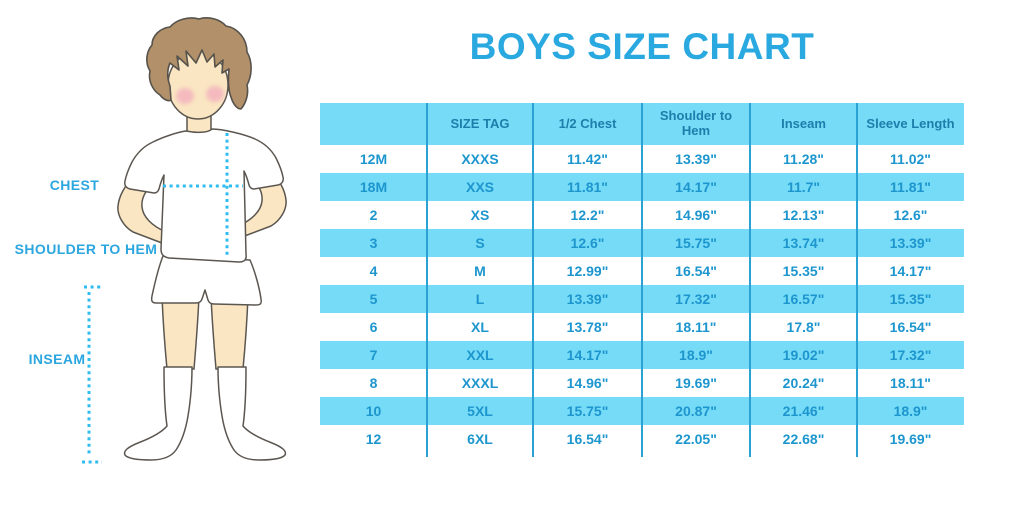 The height and width of the screenshot is (512, 1024). What do you see at coordinates (373, 299) in the screenshot?
I see `row-size-label: 5` at bounding box center [373, 299].